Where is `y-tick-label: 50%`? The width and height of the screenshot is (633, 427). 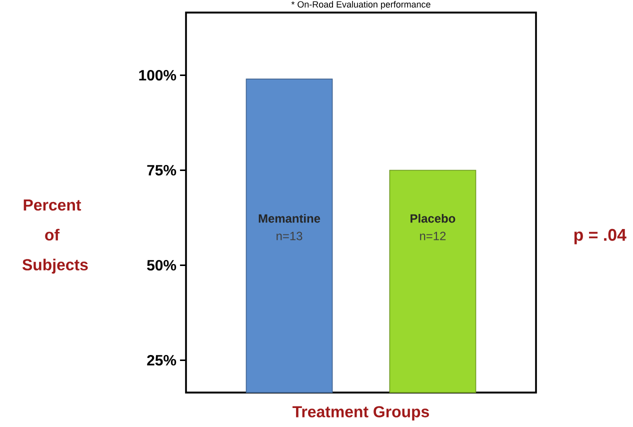 y-tick-label: 50% is located at coordinates (161, 265).